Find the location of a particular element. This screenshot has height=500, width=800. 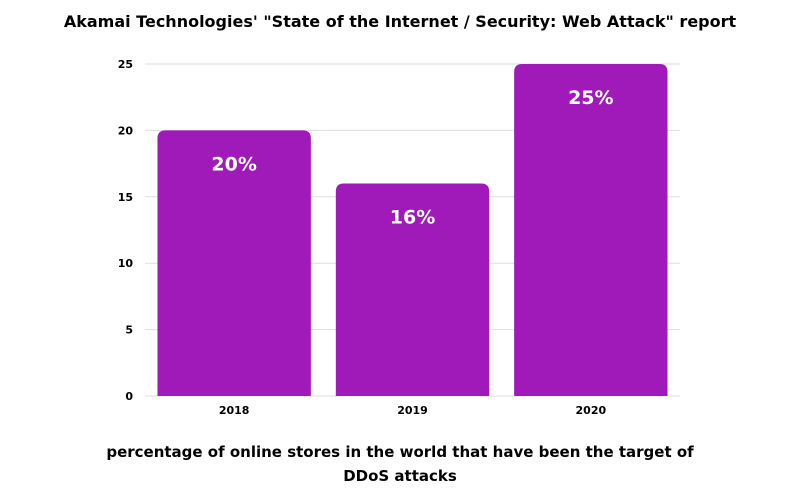

y-tick-label: 15 is located at coordinates (125, 197).